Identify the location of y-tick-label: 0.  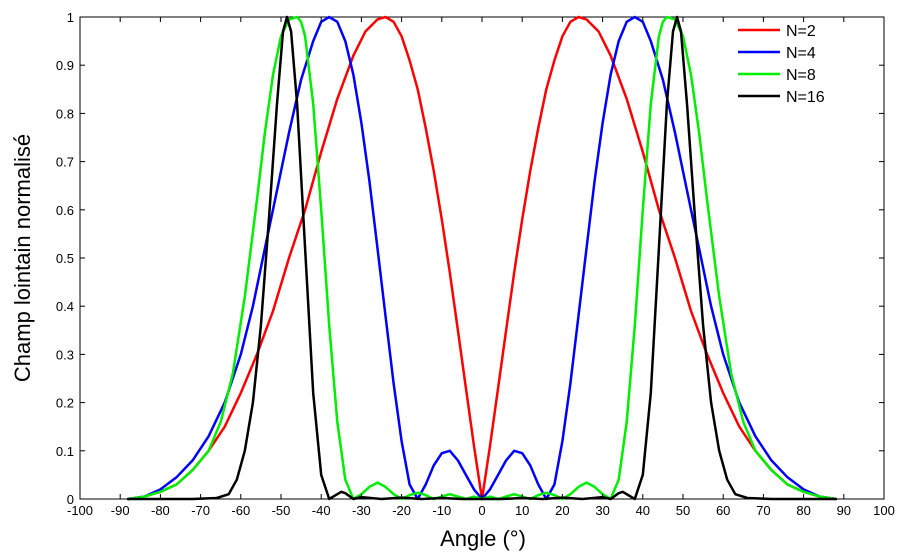
(70, 499).